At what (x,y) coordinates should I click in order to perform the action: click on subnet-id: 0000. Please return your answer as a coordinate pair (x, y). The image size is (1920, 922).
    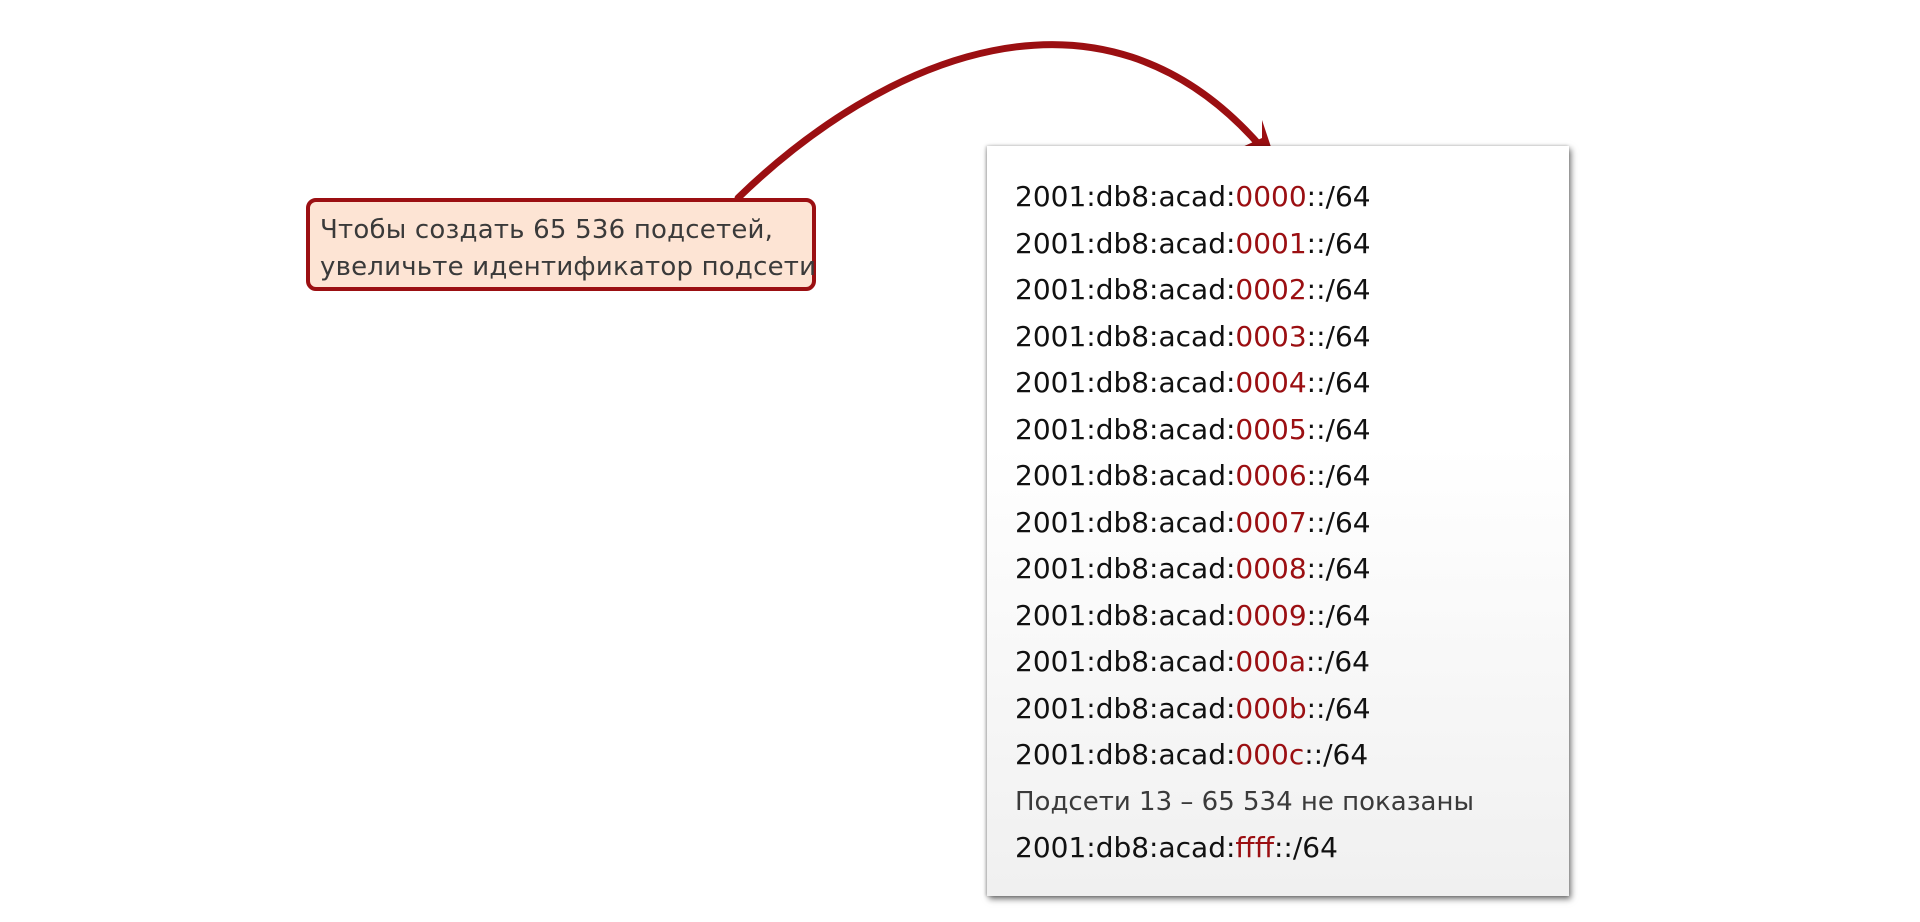
    Looking at the image, I should click on (1271, 196).